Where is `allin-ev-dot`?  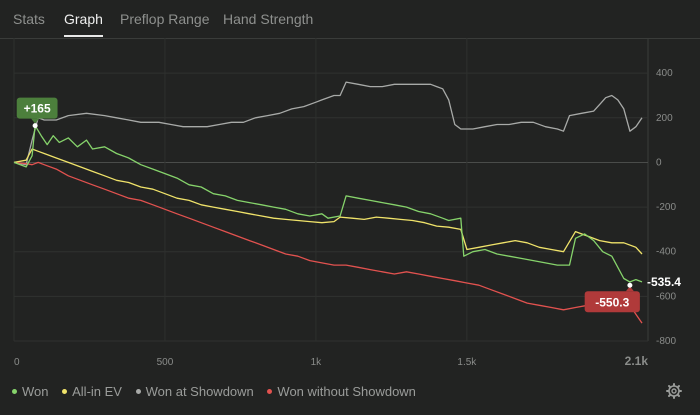
allin-ev-dot is located at coordinates (65, 391).